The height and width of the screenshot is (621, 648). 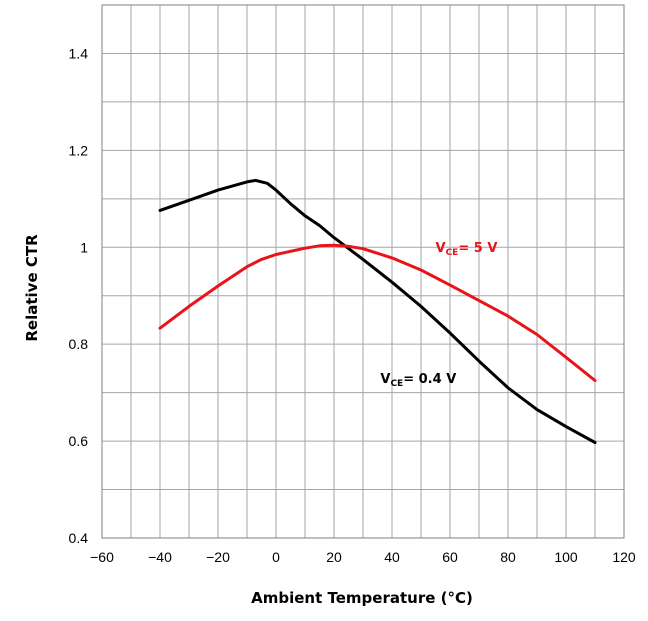 I want to click on x-tick-label: 80, so click(x=508, y=557).